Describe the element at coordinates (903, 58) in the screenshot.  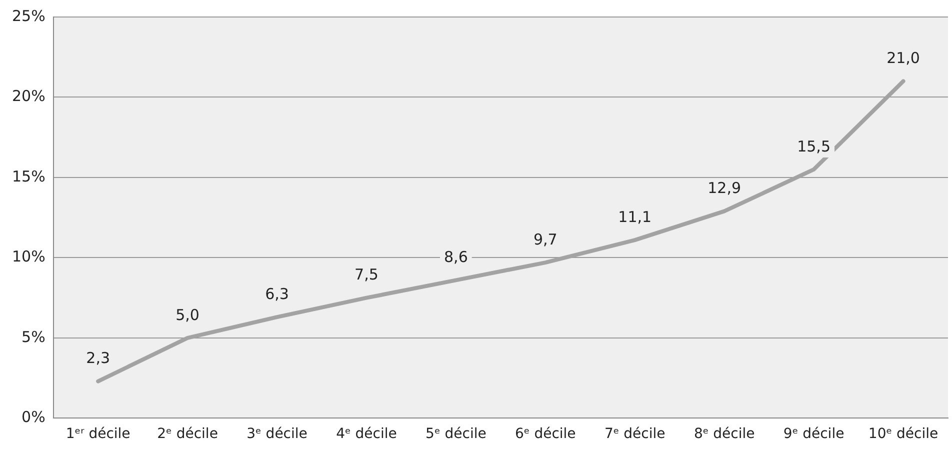
I see `data-label: 21,0` at that location.